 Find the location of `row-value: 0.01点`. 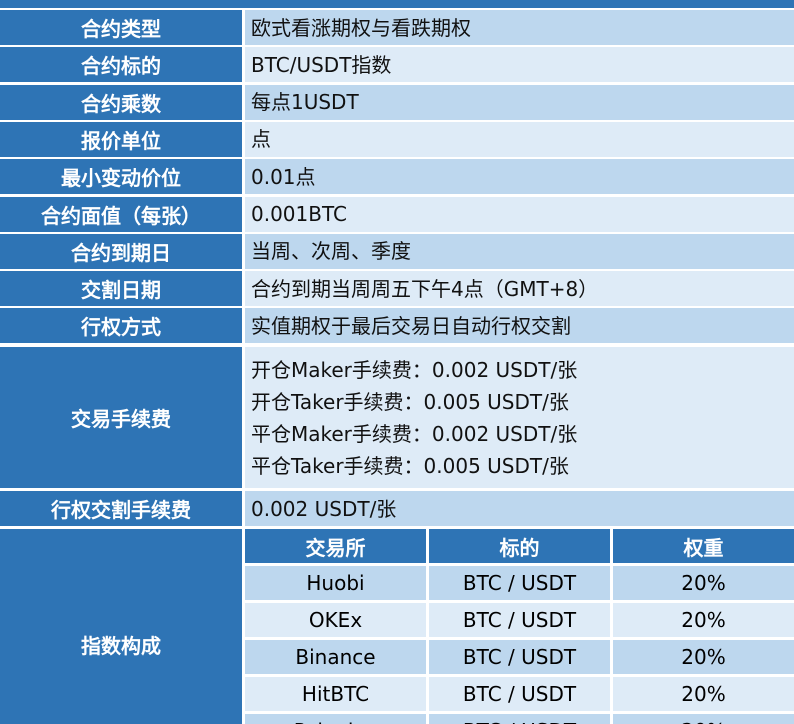

row-value: 0.01点 is located at coordinates (519, 177).